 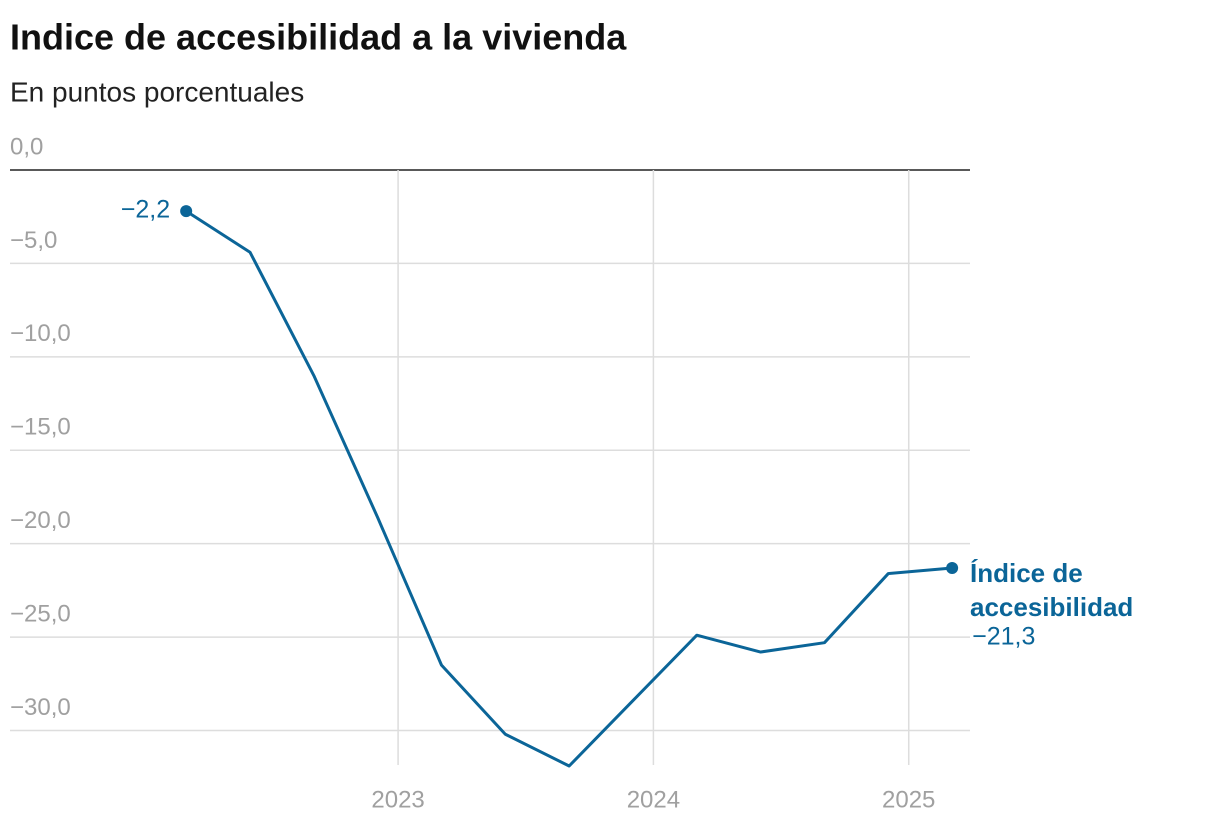 What do you see at coordinates (1003, 637) in the screenshot?
I see `data-label: −21,3` at bounding box center [1003, 637].